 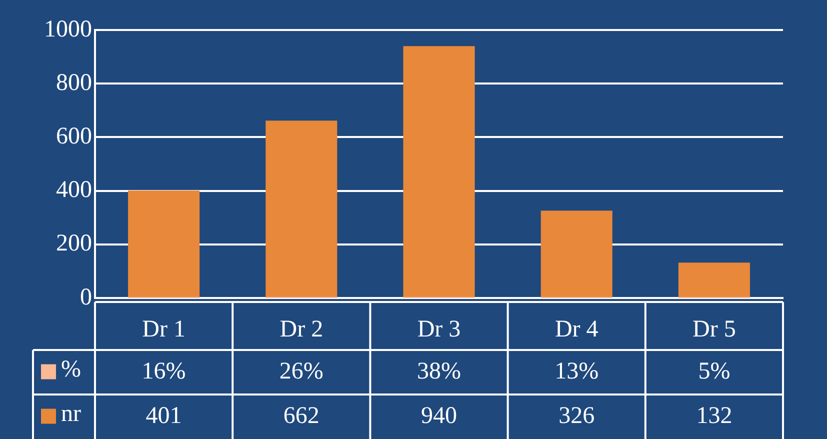 What do you see at coordinates (576, 329) in the screenshot?
I see `x-tick-label: Dr 4` at bounding box center [576, 329].